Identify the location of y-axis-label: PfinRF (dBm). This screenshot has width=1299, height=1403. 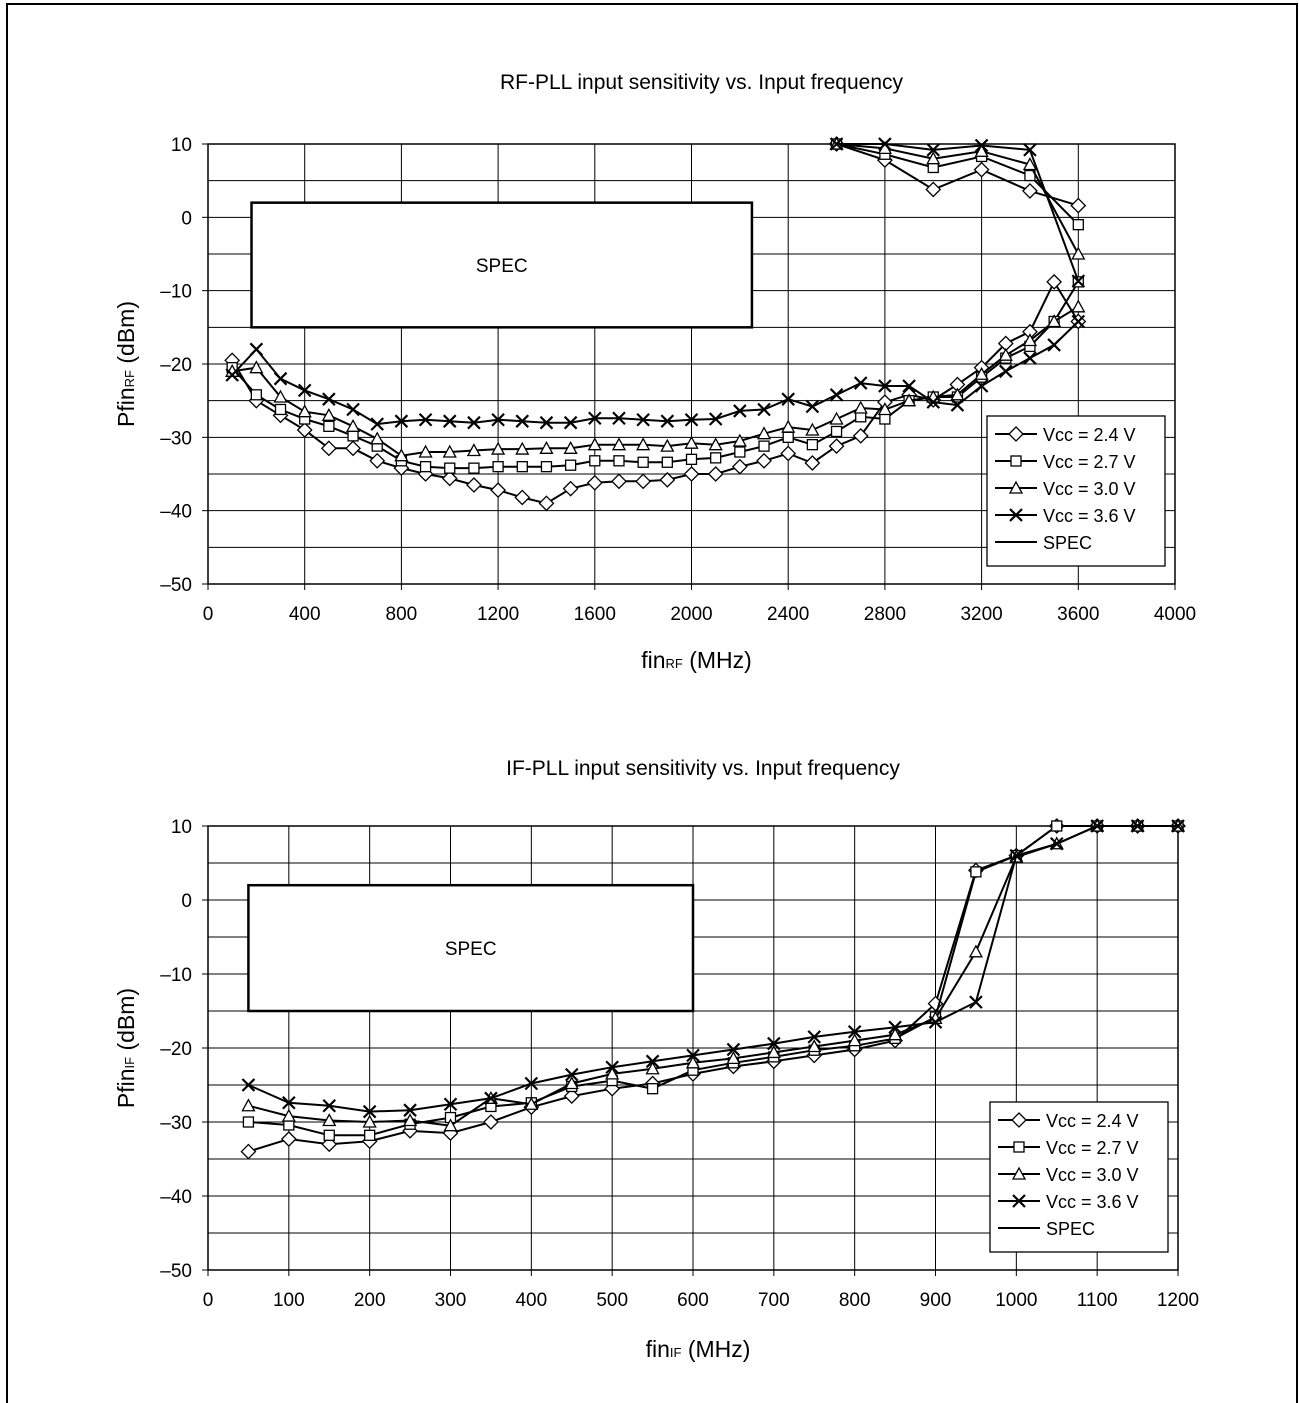
(126, 364).